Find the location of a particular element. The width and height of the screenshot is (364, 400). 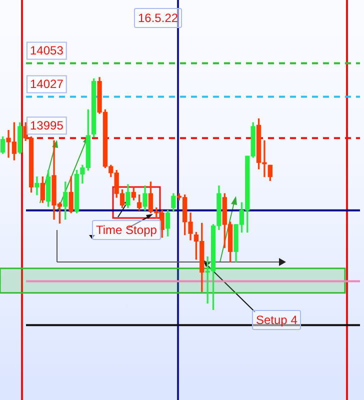

candlestick is located at coordinates (37, 186).